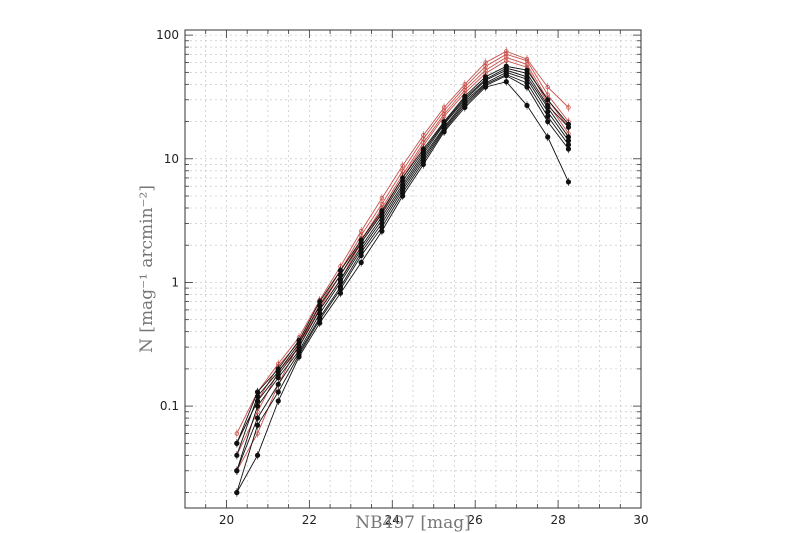 This screenshot has width=800, height=533. I want to click on x-tick-label: 30, so click(640, 520).